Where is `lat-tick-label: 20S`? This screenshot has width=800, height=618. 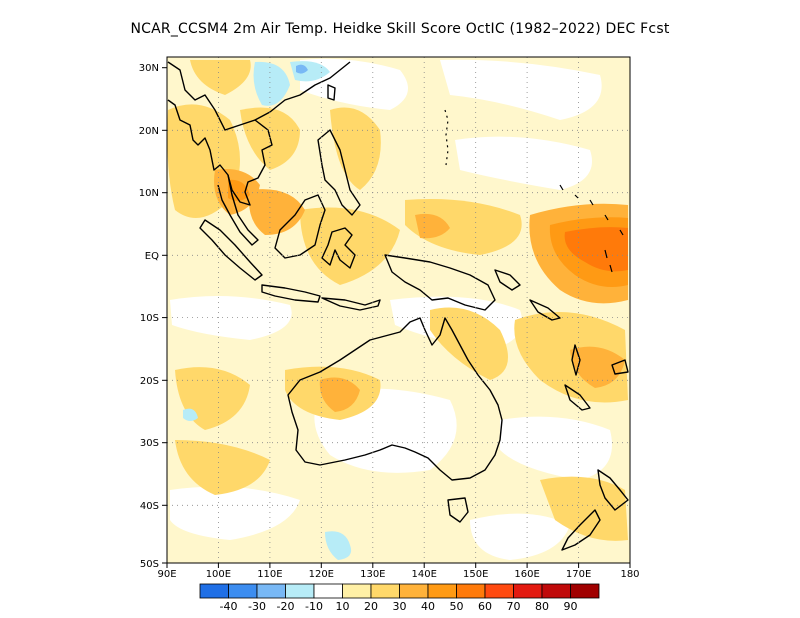 lat-tick-label: 20S is located at coordinates (149, 381).